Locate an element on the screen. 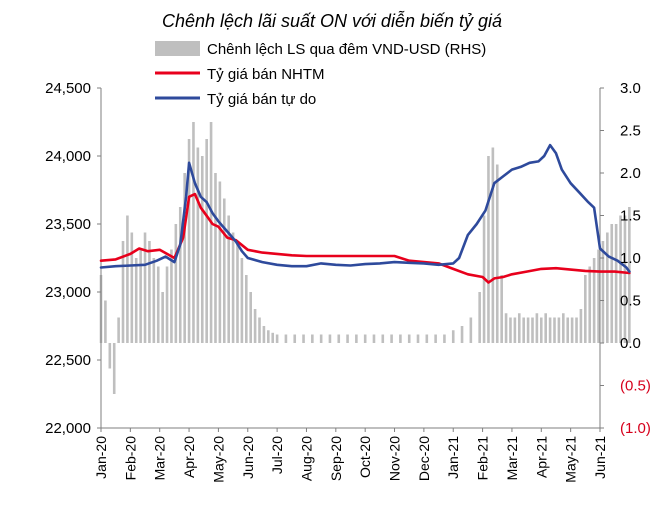 The image size is (670, 518). legend-label: Tỷ giá bán NHTM is located at coordinates (266, 74).